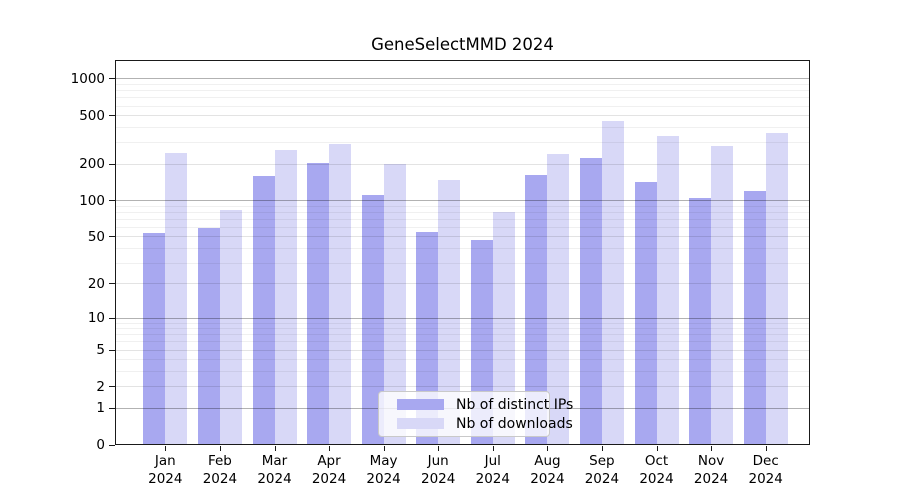  Describe the element at coordinates (100, 386) in the screenshot. I see `y-tick-label-2: 2` at that location.